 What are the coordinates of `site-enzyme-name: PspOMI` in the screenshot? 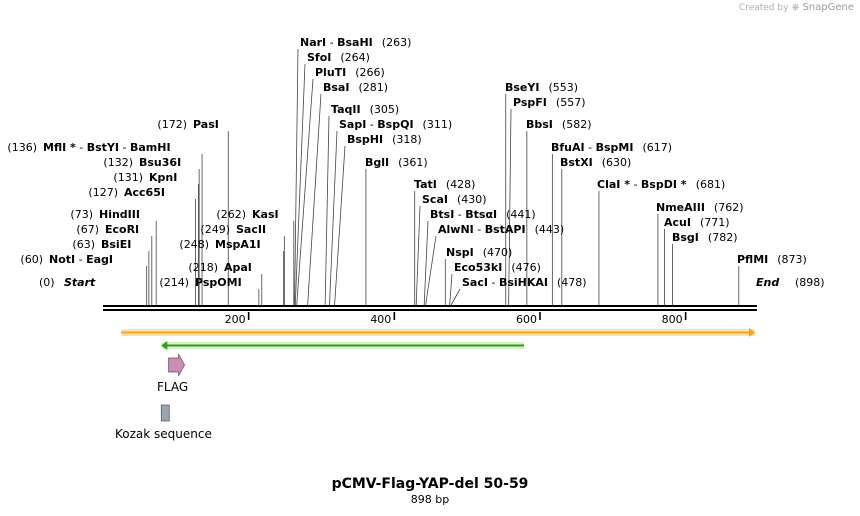 It's located at (218, 282).